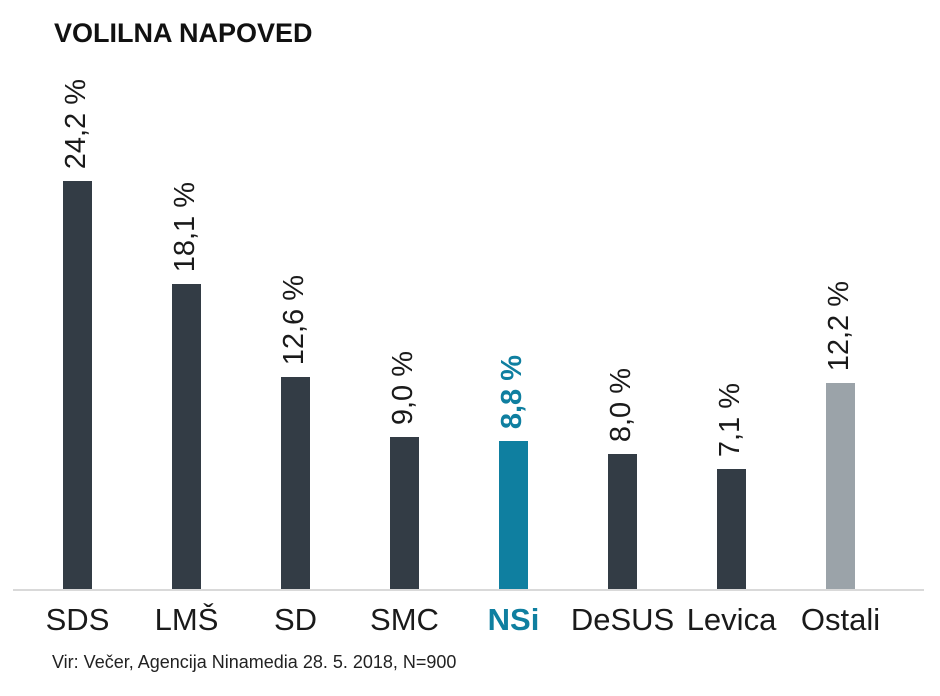  Describe the element at coordinates (77, 385) in the screenshot. I see `bar-sds` at that location.